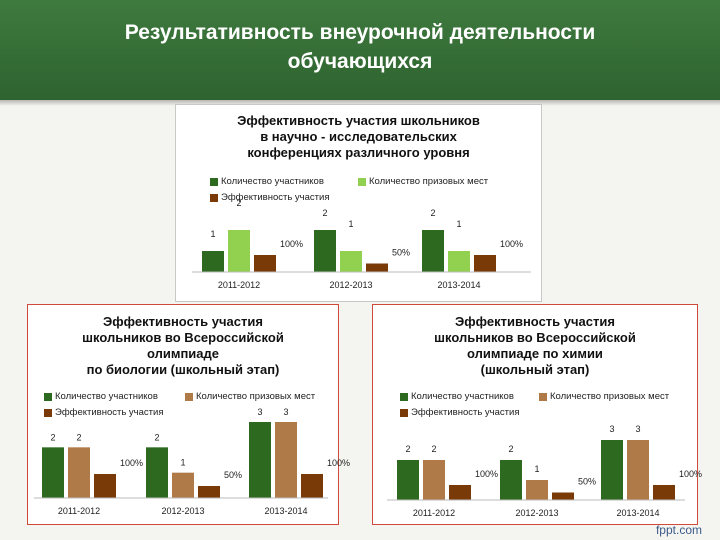 This screenshot has width=720, height=540. Describe the element at coordinates (535, 369) in the screenshot. I see `chart-title-line: (школьный этап)` at that location.